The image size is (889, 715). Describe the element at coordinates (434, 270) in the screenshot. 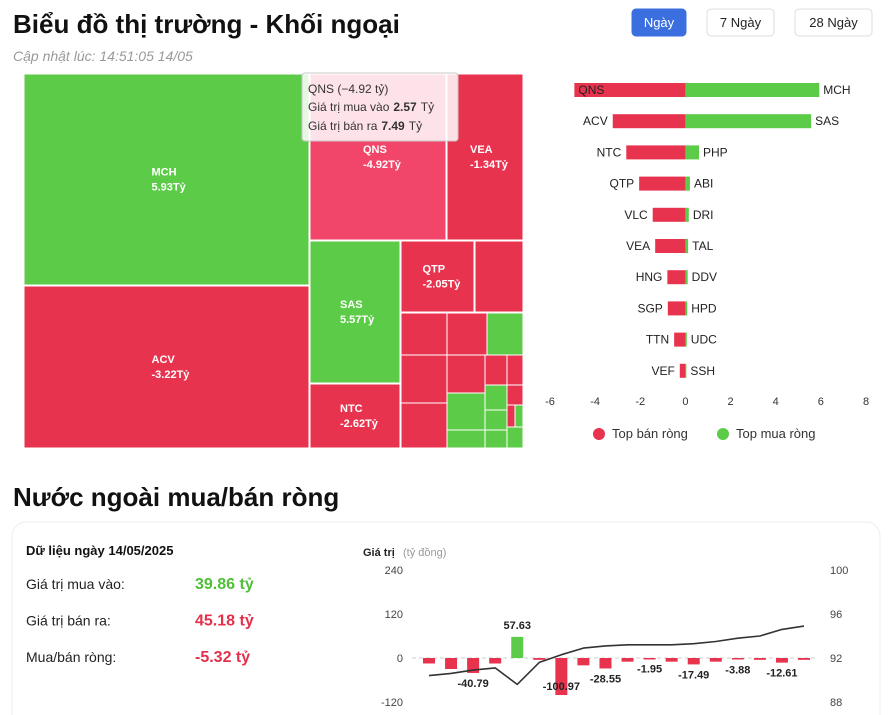

I see `cell-name: QTP` at that location.